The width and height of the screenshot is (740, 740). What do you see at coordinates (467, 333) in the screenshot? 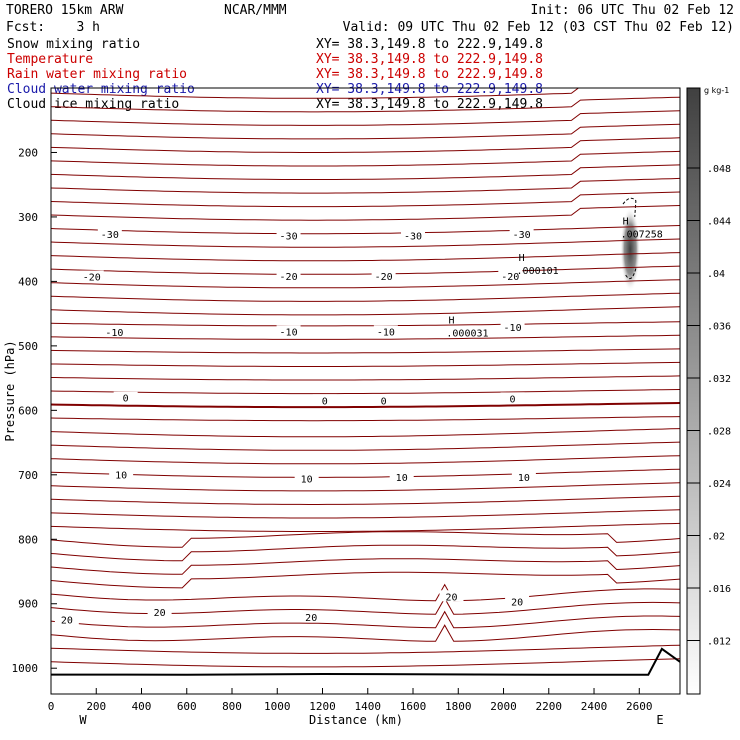
I see `maximum-value: .000031` at bounding box center [467, 333].